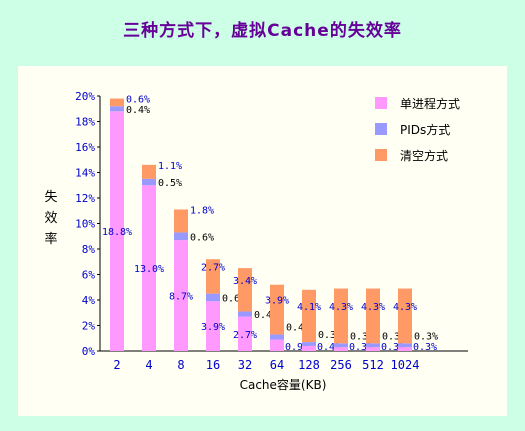 Image resolution: width=525 pixels, height=431 pixels. Describe the element at coordinates (245, 281) in the screenshot. I see `data-label: 3.4%` at that location.